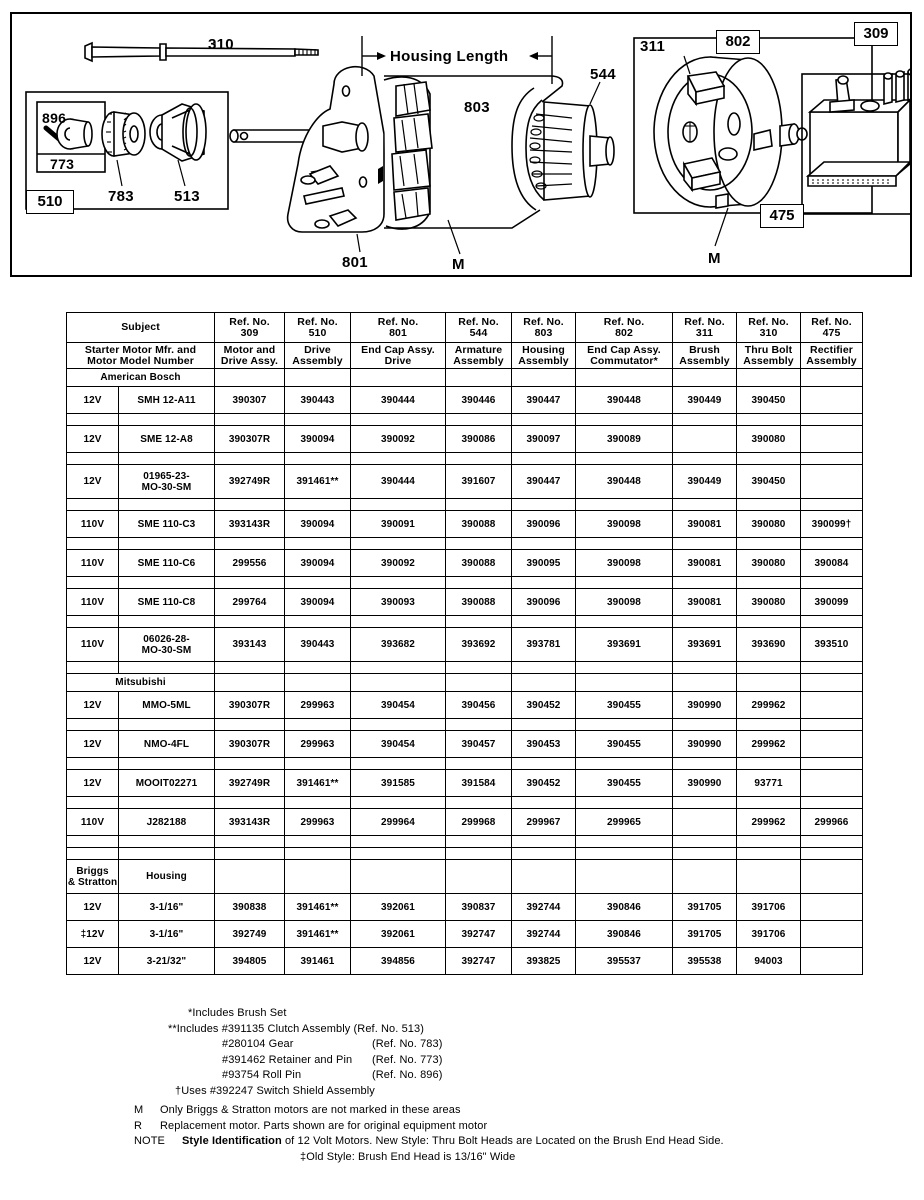 This screenshot has height=1200, width=924. I want to click on ref-number-311: 311, so click(704, 332).